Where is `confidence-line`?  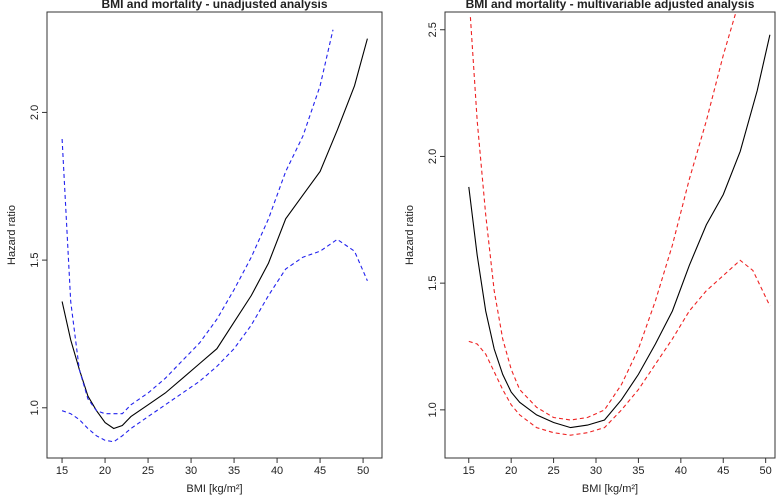 confidence-line is located at coordinates (619, 347).